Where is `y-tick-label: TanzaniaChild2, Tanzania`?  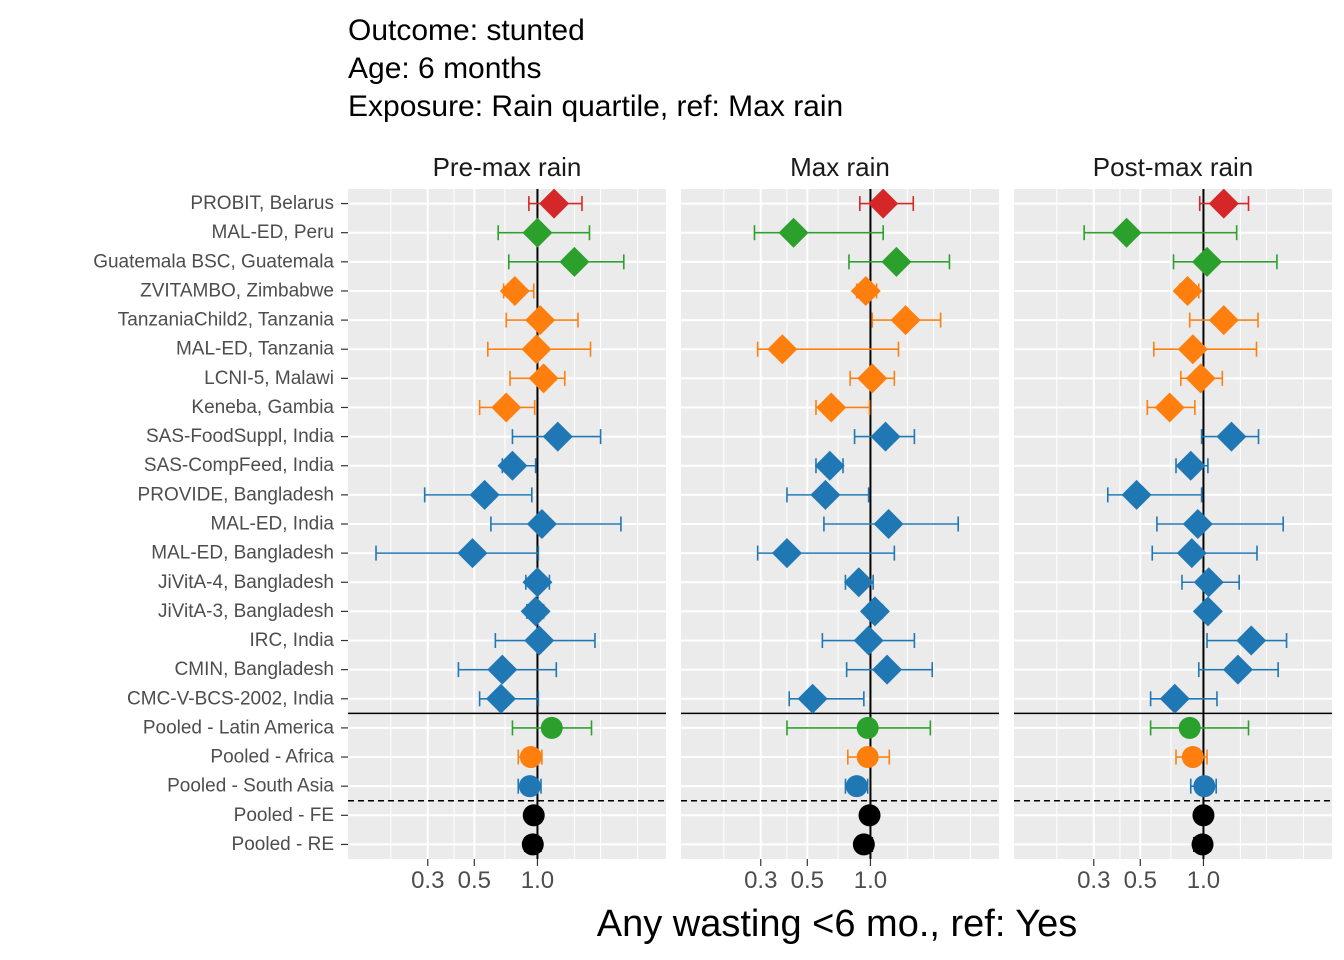 y-tick-label: TanzaniaChild2, Tanzania is located at coordinates (226, 320).